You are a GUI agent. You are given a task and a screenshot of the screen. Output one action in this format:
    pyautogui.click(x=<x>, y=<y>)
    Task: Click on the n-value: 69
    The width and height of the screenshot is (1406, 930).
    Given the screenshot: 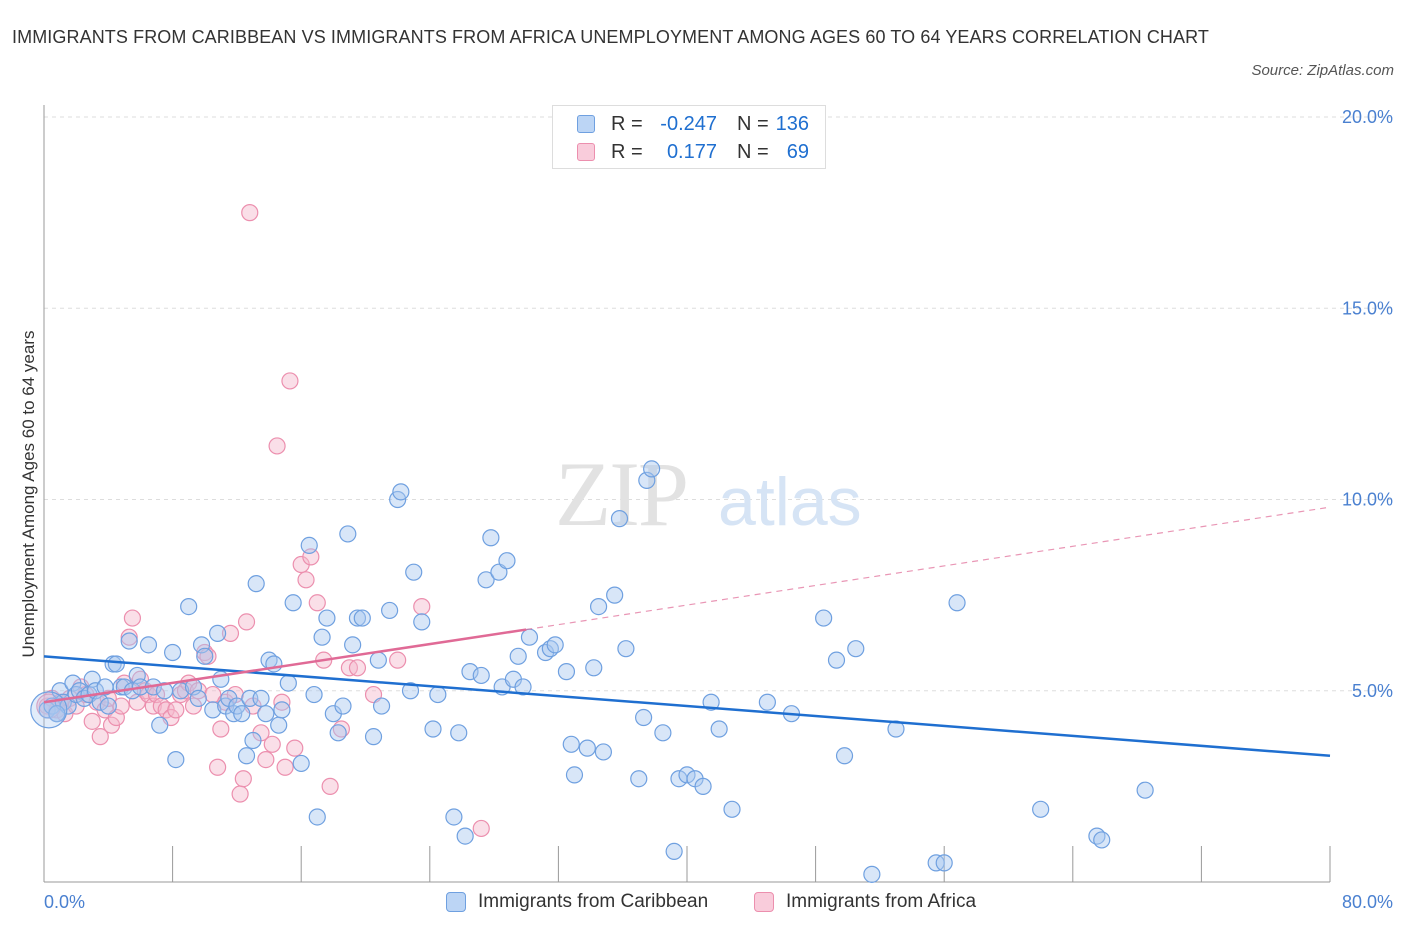 What is the action you would take?
    pyautogui.click(x=797, y=151)
    